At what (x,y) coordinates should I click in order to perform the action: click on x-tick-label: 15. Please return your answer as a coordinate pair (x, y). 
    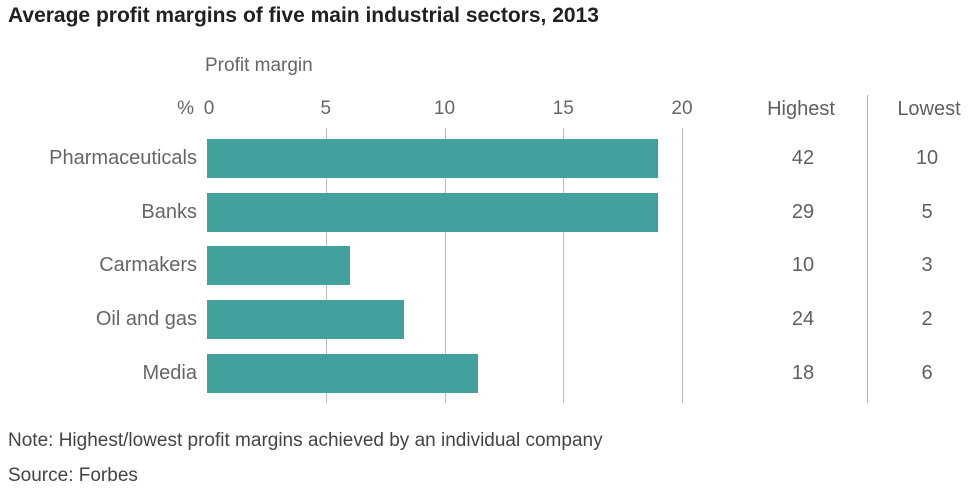
    Looking at the image, I should click on (563, 108).